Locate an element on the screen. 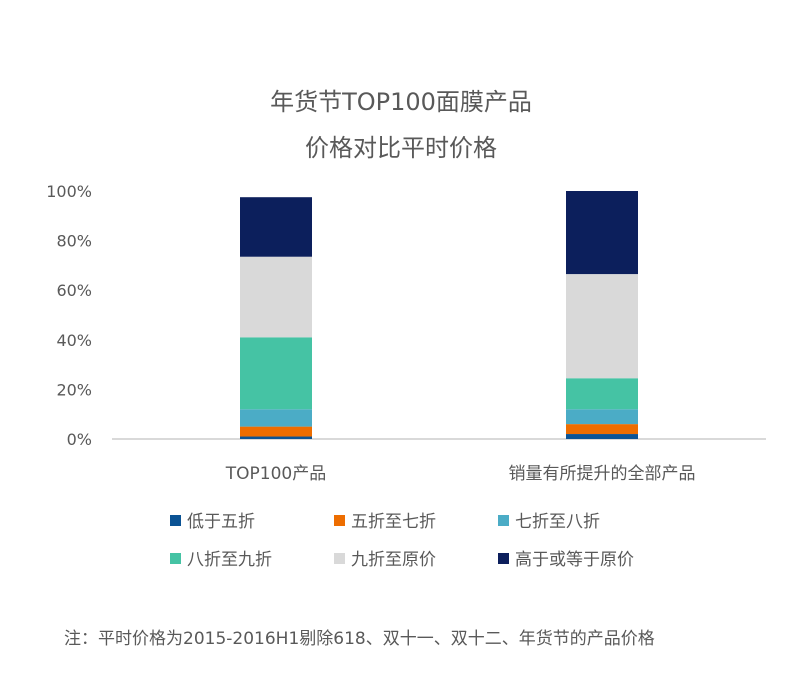  y-tick-label: 60% is located at coordinates (74, 290).